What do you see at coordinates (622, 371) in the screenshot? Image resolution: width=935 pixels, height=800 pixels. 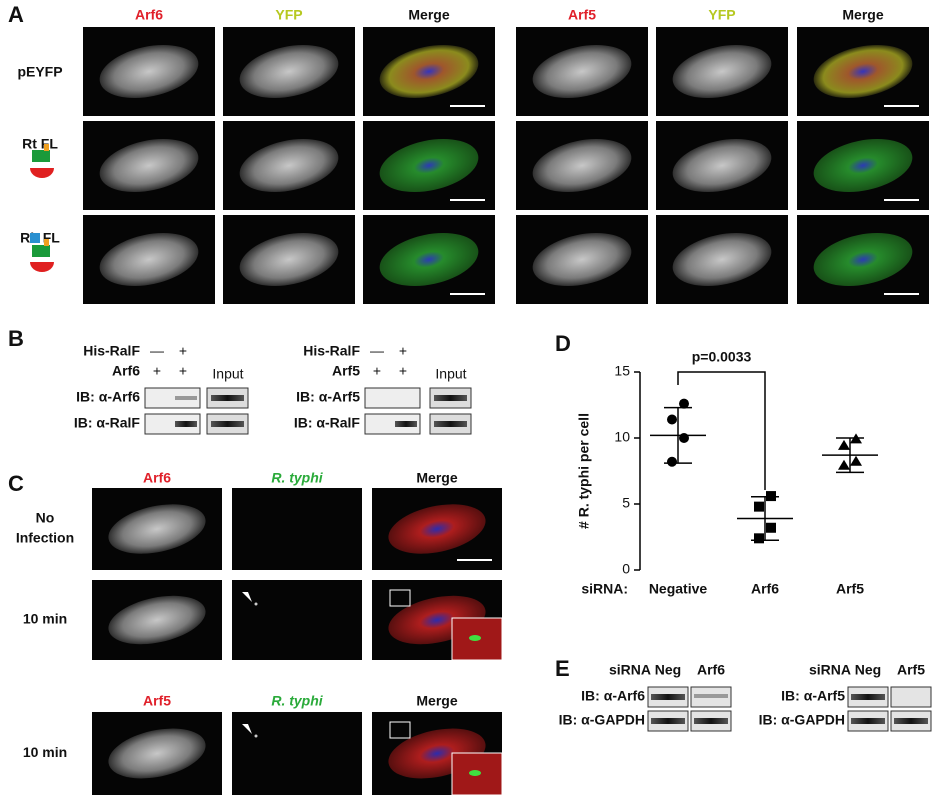 I see `y-tick-label: 15` at bounding box center [622, 371].